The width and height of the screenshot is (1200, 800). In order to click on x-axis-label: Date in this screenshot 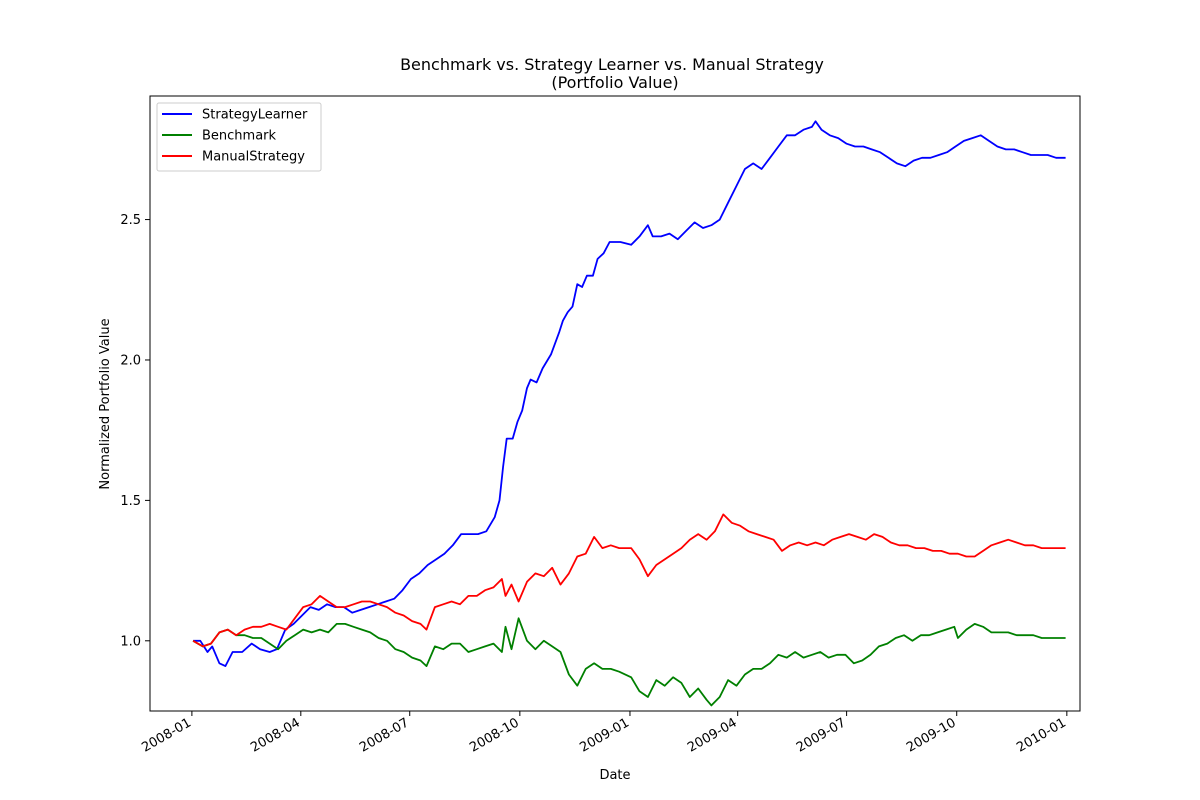, I will do `click(614, 775)`.